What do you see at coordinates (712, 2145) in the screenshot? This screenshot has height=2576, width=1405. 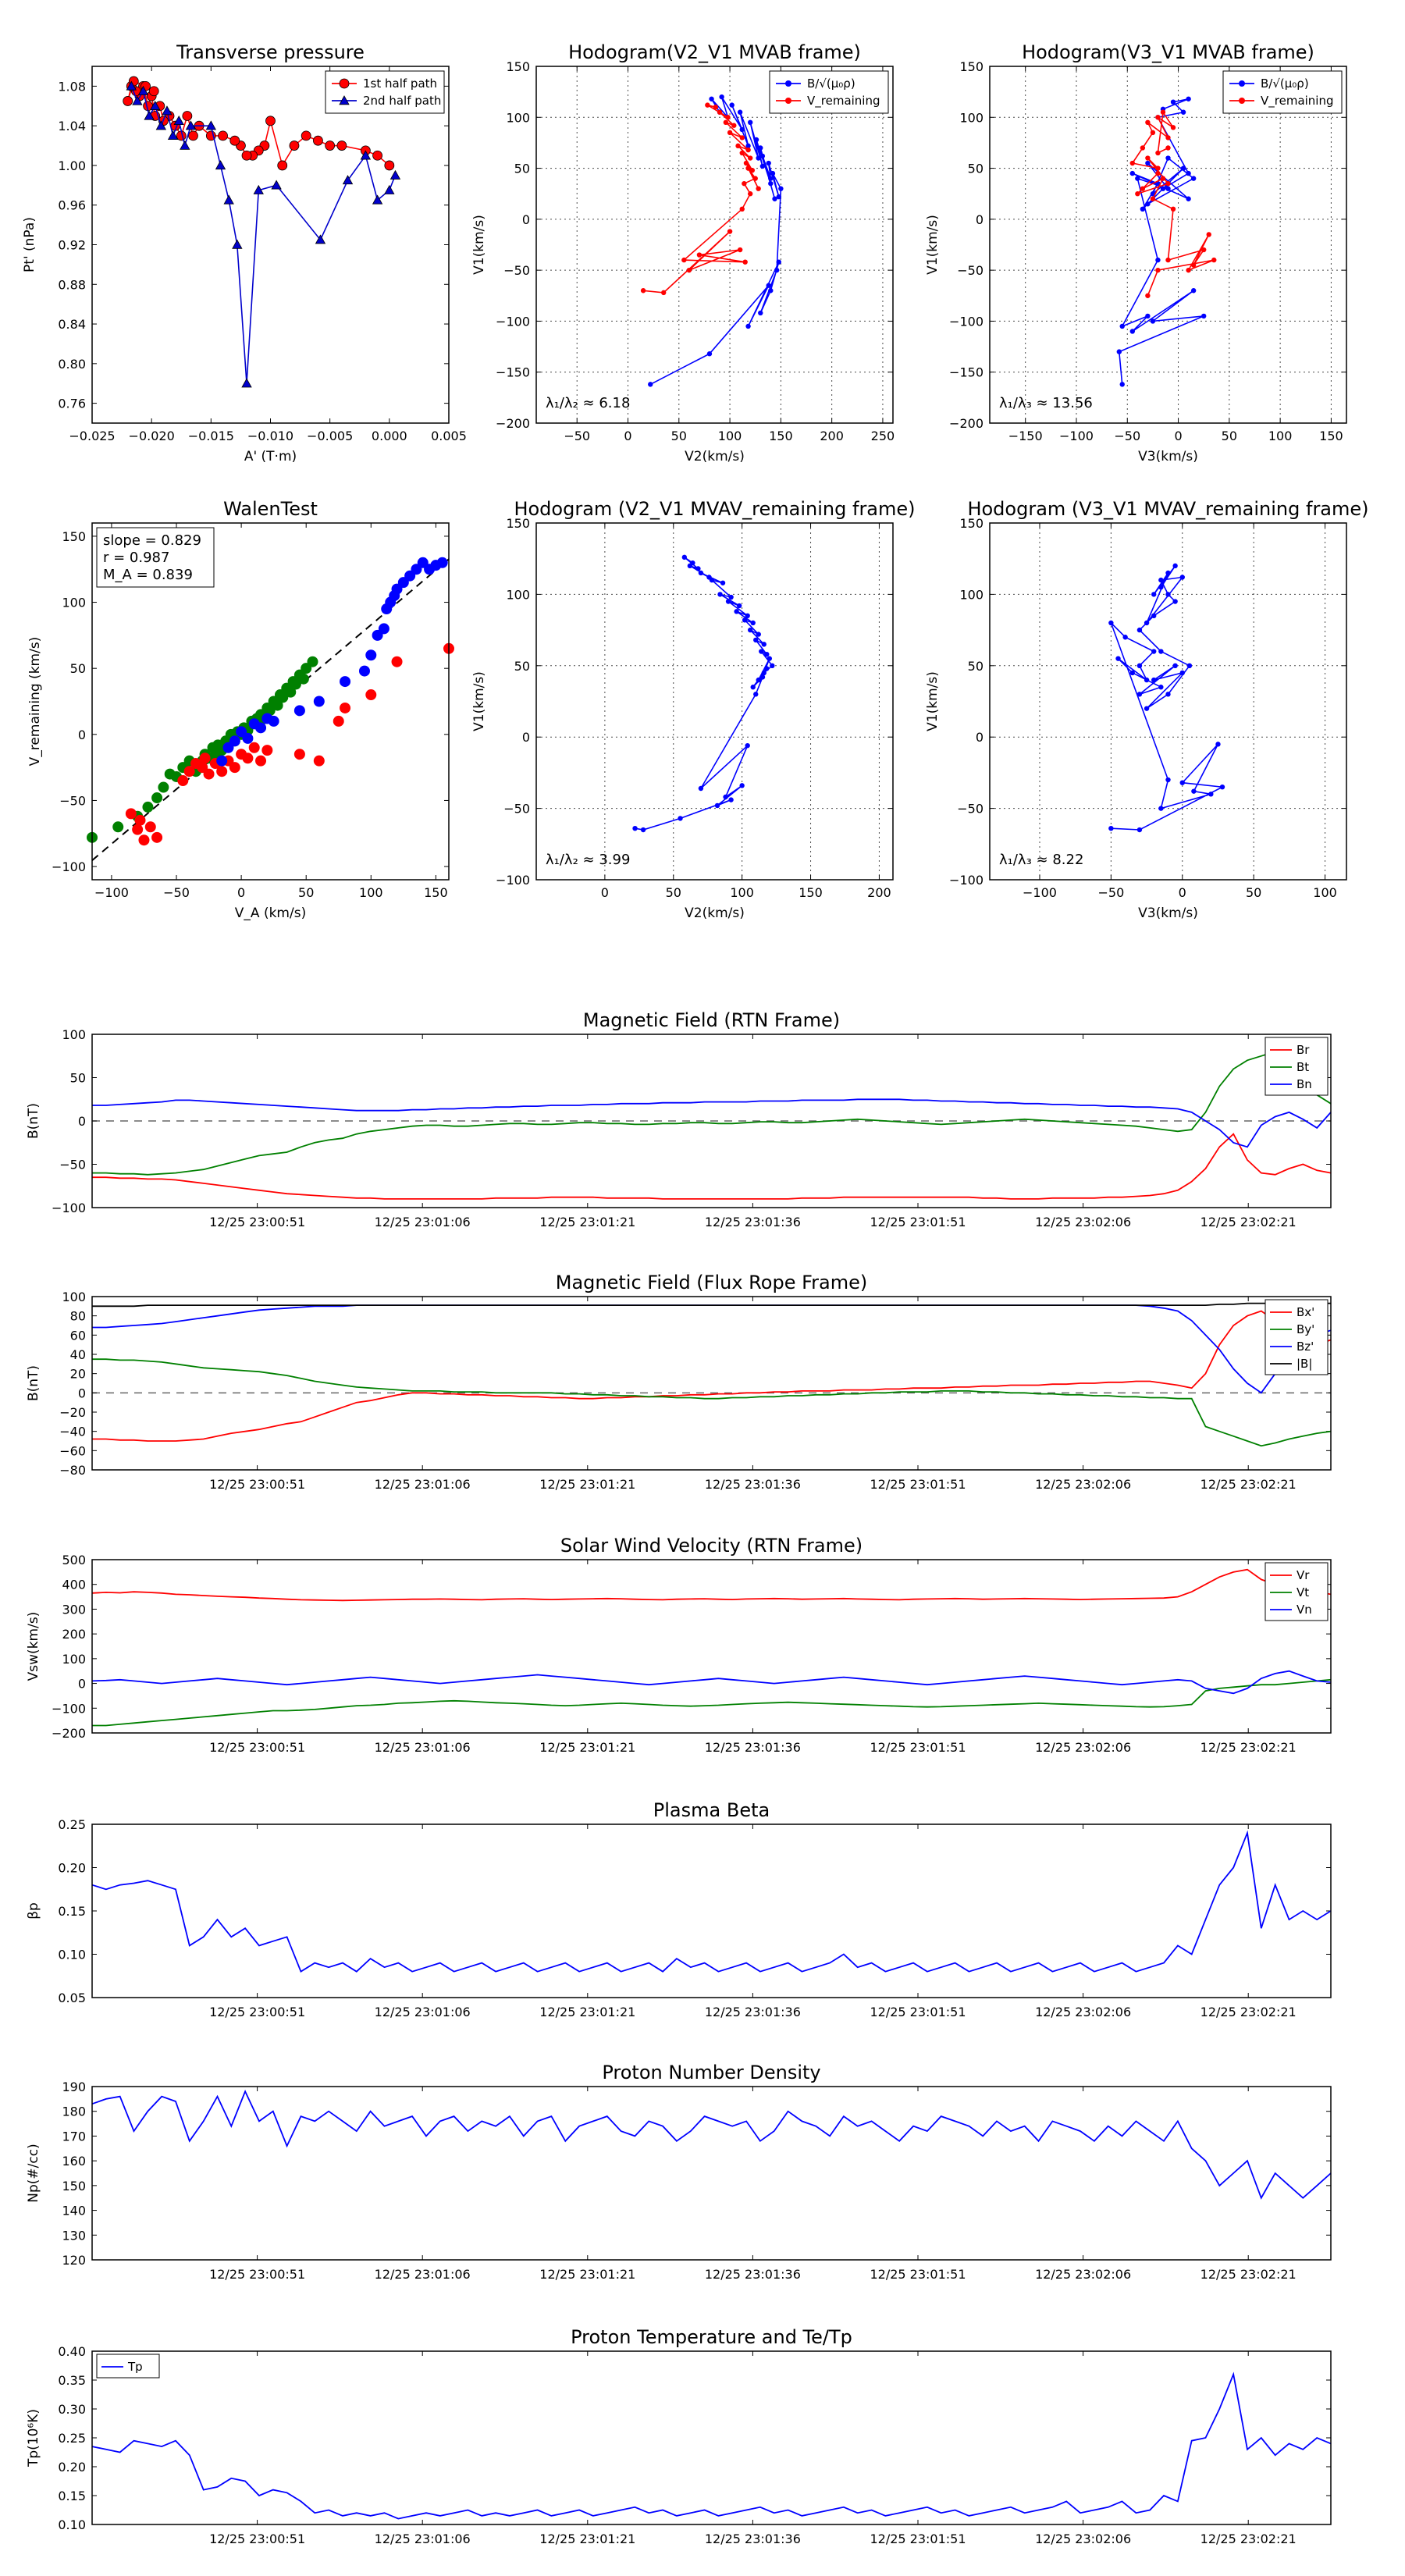 I see `proton_density-series-Np` at bounding box center [712, 2145].